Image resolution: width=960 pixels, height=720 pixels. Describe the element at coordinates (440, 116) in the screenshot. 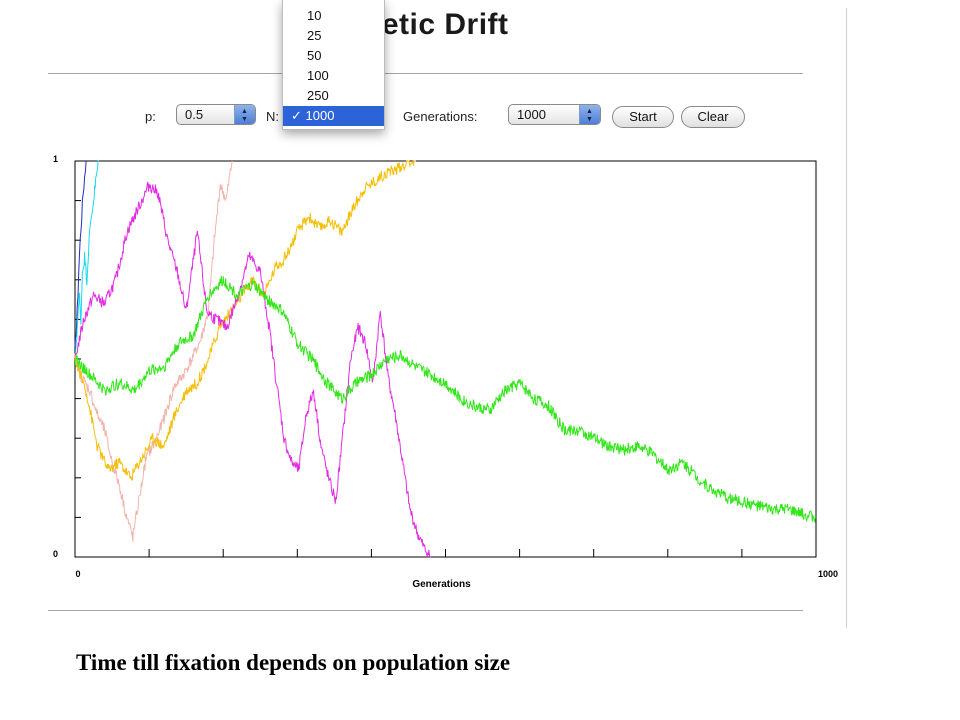

I see `generations-label: Generations:` at that location.